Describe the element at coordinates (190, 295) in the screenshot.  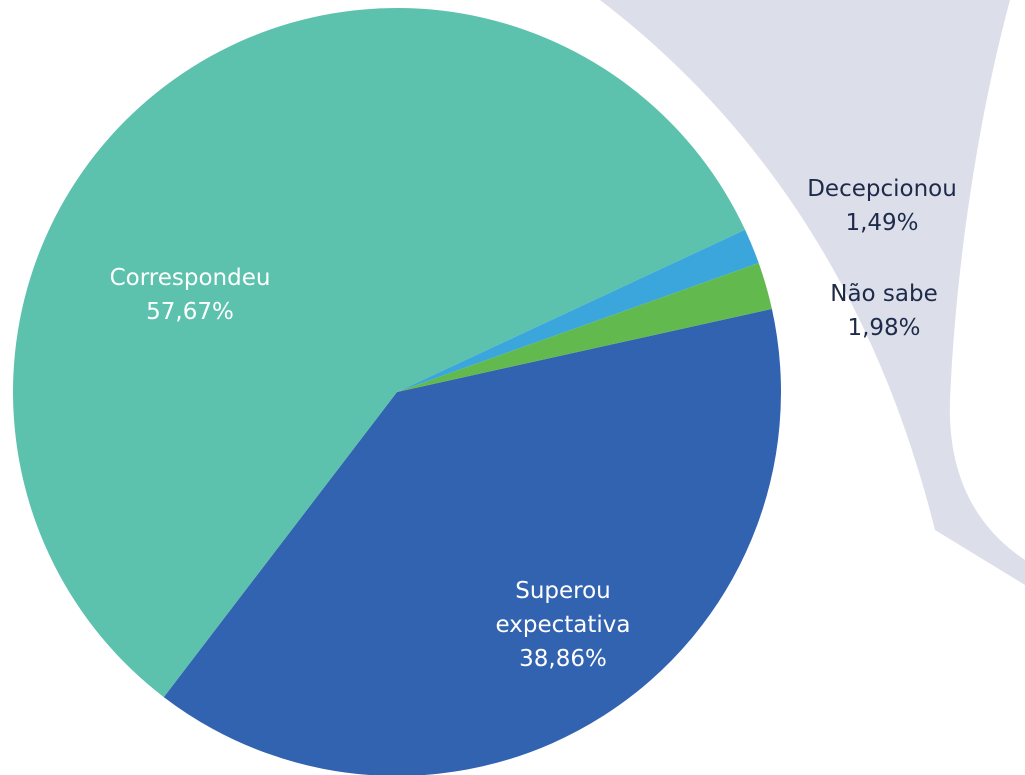
I see `slice-label: Correspondeu 57,67%` at that location.